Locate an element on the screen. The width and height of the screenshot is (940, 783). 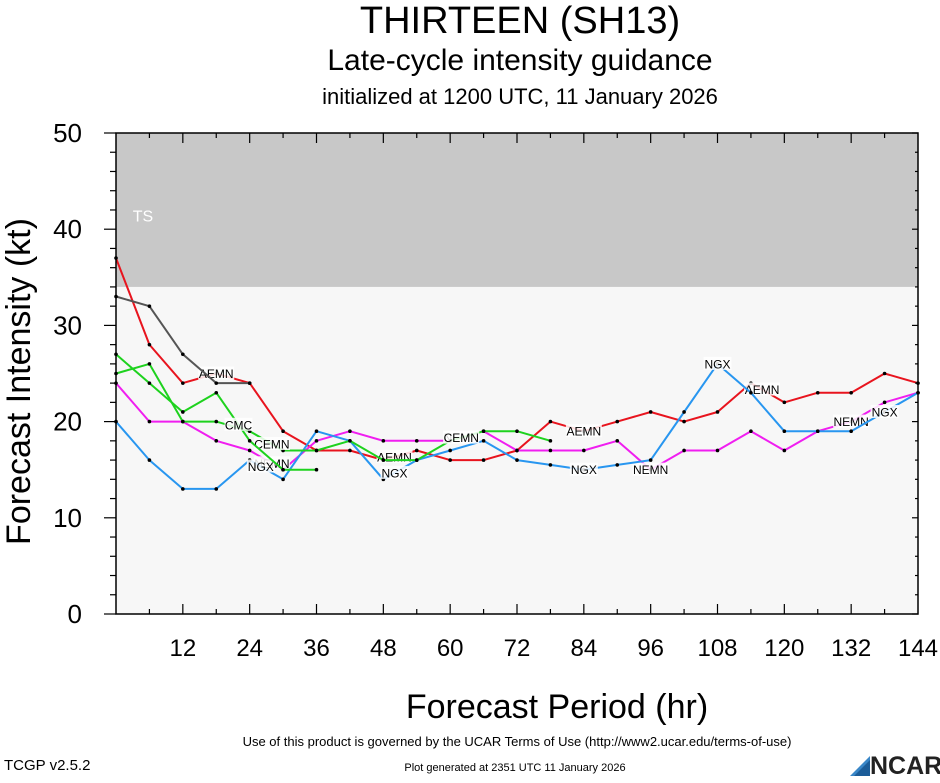
series-label-cemn: CEMN is located at coordinates (461, 438).